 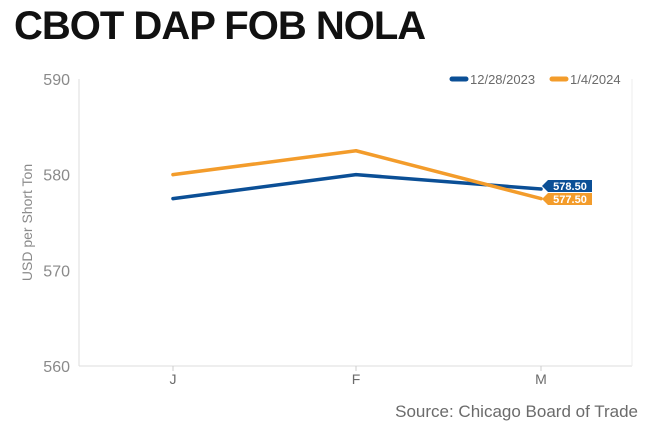 What do you see at coordinates (56, 176) in the screenshot?
I see `y-tick-label: 580` at bounding box center [56, 176].